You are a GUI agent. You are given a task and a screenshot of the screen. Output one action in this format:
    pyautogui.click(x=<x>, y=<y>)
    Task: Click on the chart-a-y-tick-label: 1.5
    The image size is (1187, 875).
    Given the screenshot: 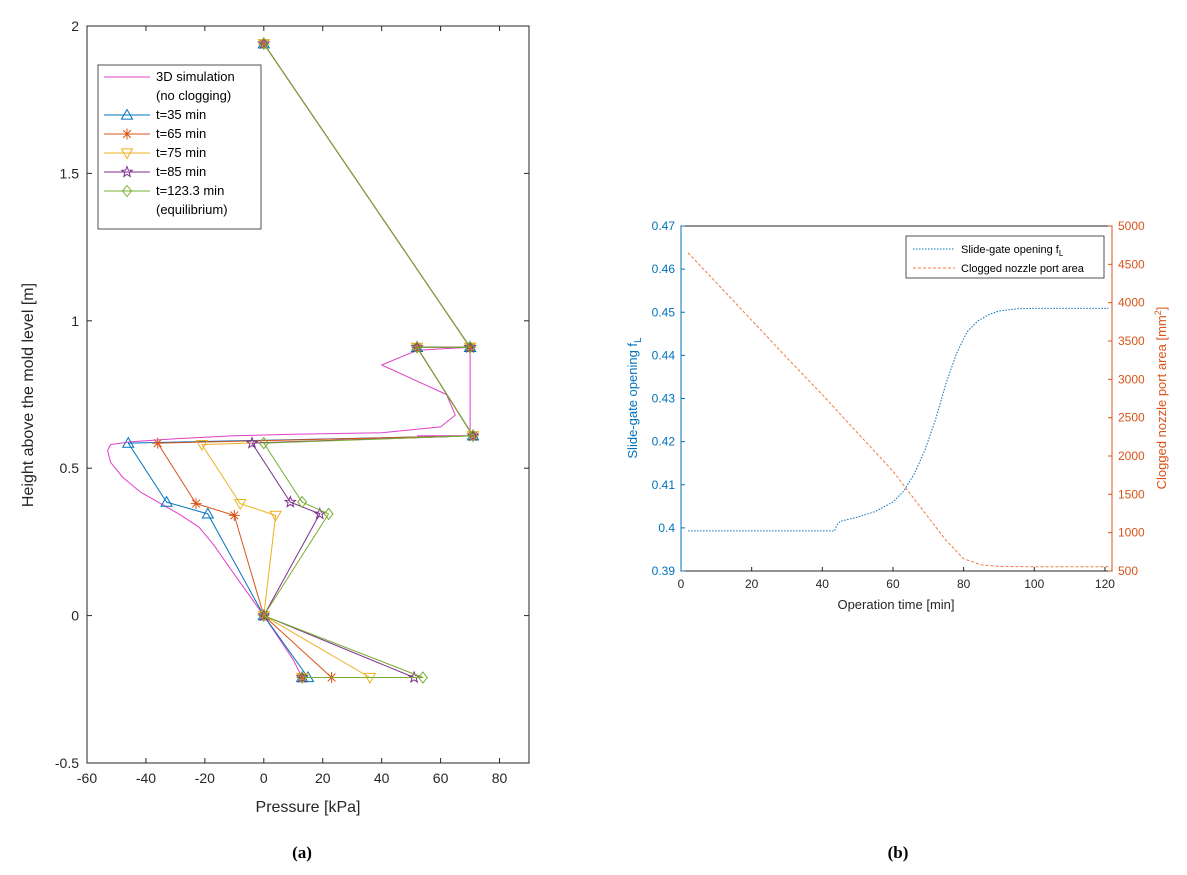 What is the action you would take?
    pyautogui.click(x=70, y=173)
    